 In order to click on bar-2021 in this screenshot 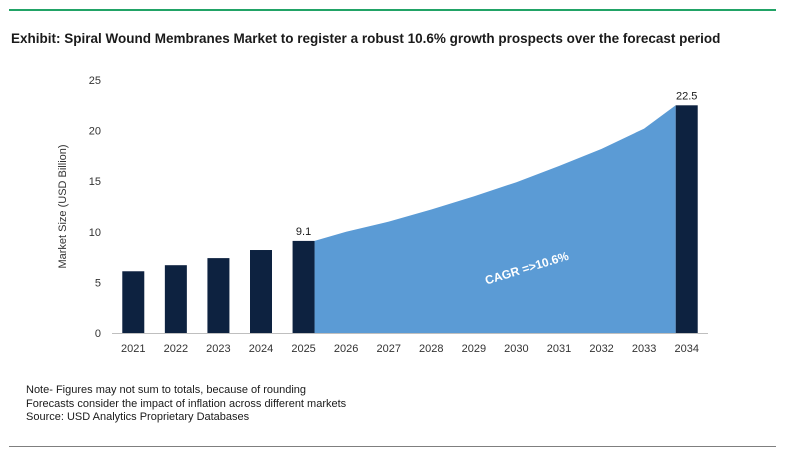, I will do `click(133, 302)`.